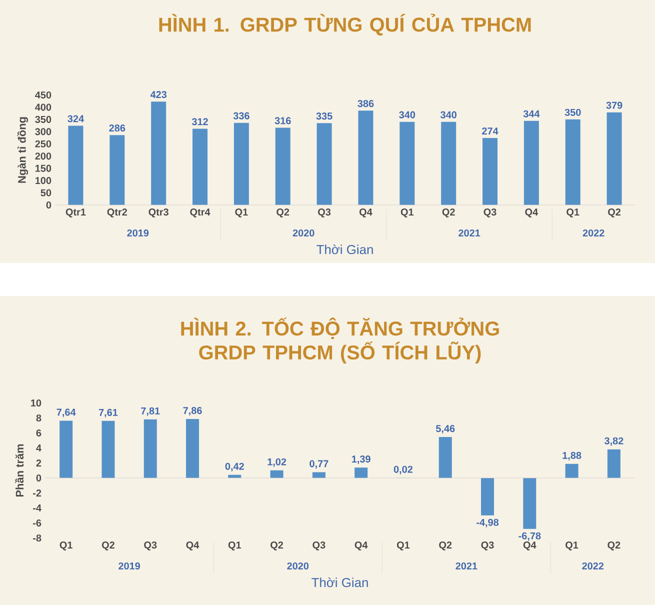  Describe the element at coordinates (43, 180) in the screenshot. I see `y-tick-label: 100` at that location.